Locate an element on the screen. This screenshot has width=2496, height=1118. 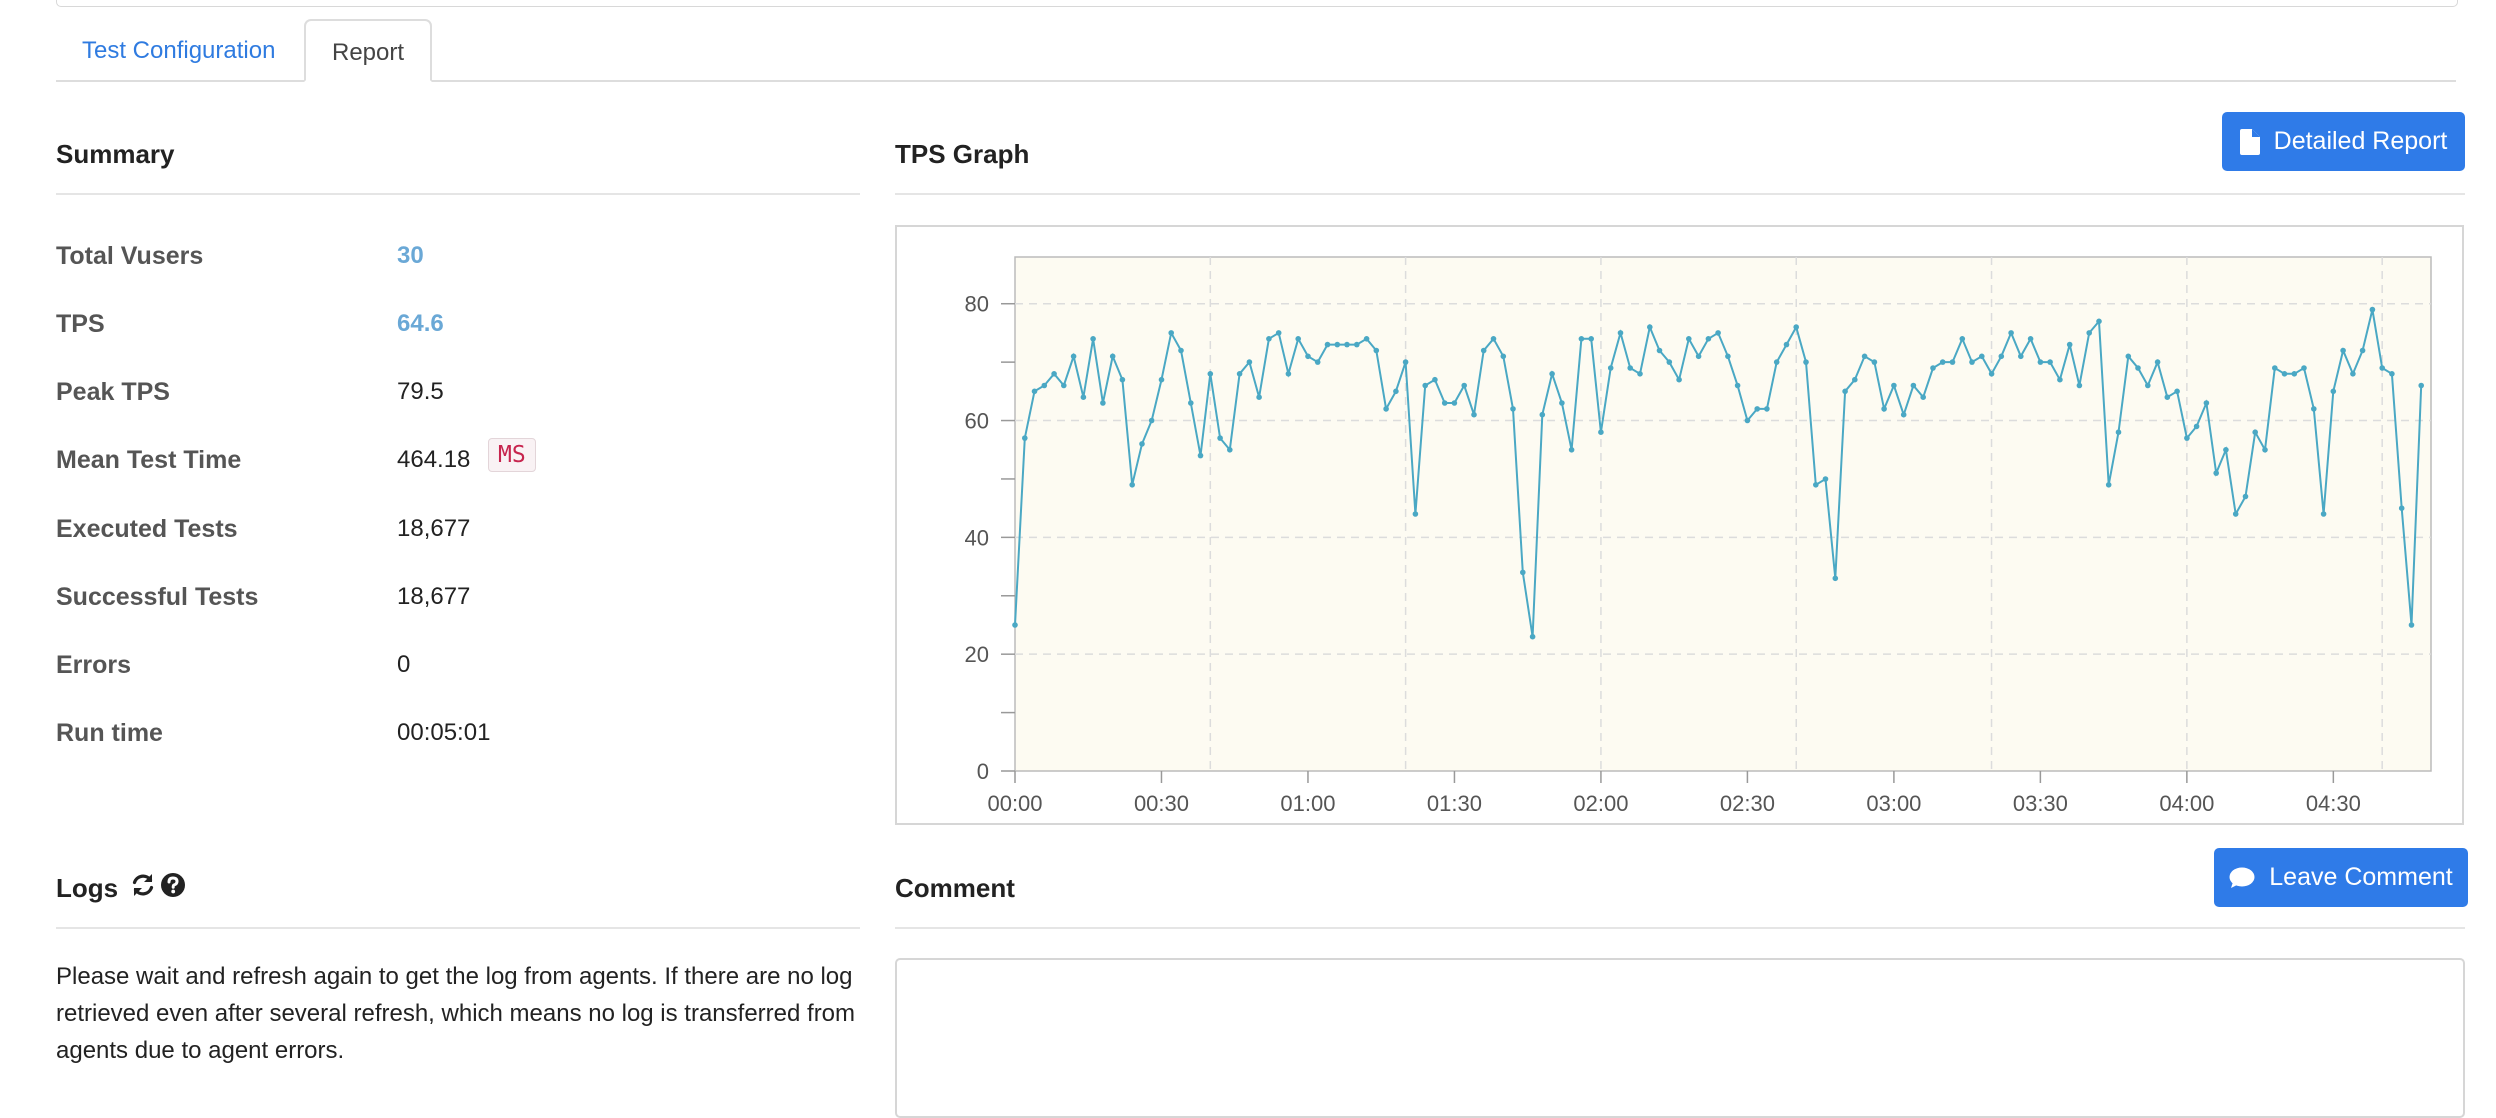
summary-row-errors: Errors 0 is located at coordinates (456, 671).